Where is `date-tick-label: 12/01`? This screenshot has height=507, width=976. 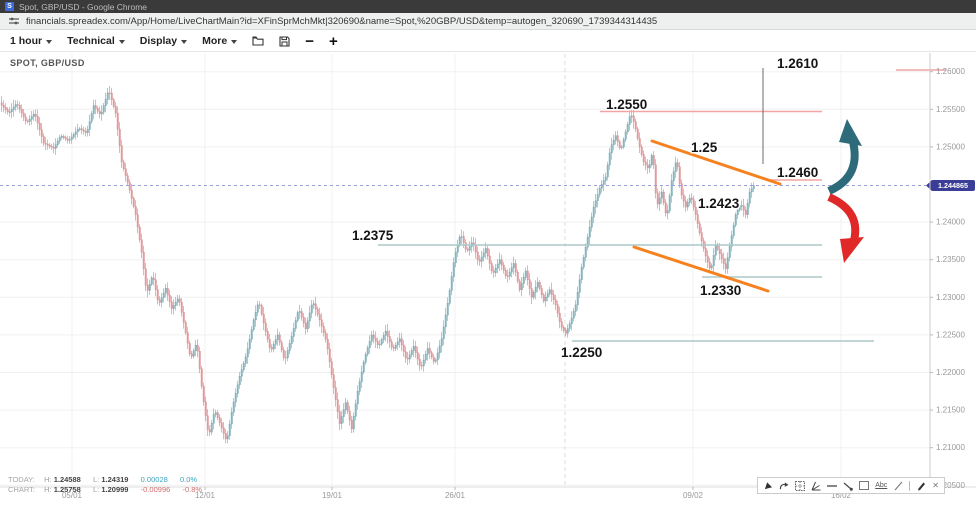 date-tick-label: 12/01 is located at coordinates (205, 495).